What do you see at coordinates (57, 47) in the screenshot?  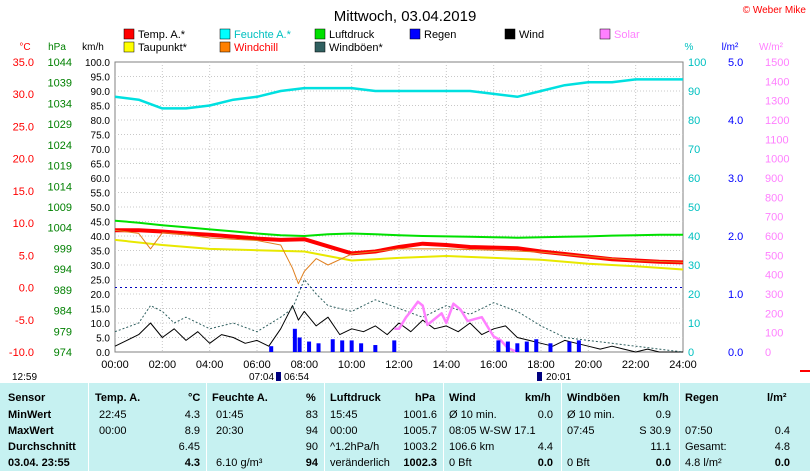 I see `axis-unit-pressure: hPa` at bounding box center [57, 47].